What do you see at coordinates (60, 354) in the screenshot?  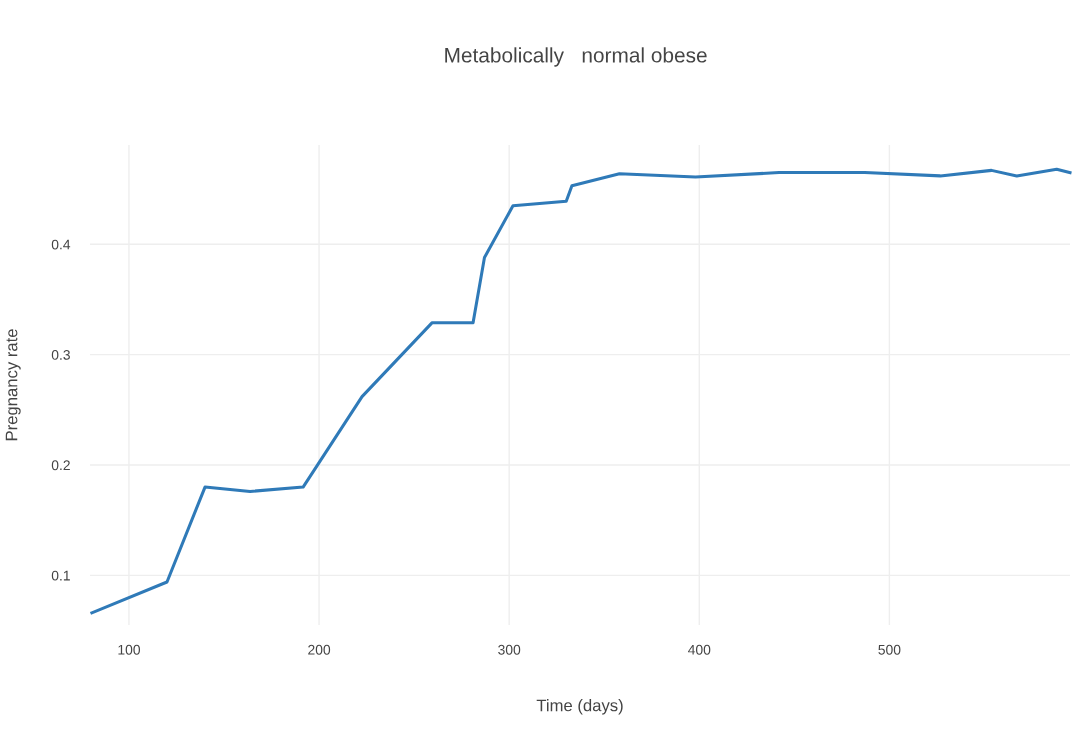 I see `y-tick-label: 0.3` at bounding box center [60, 354].